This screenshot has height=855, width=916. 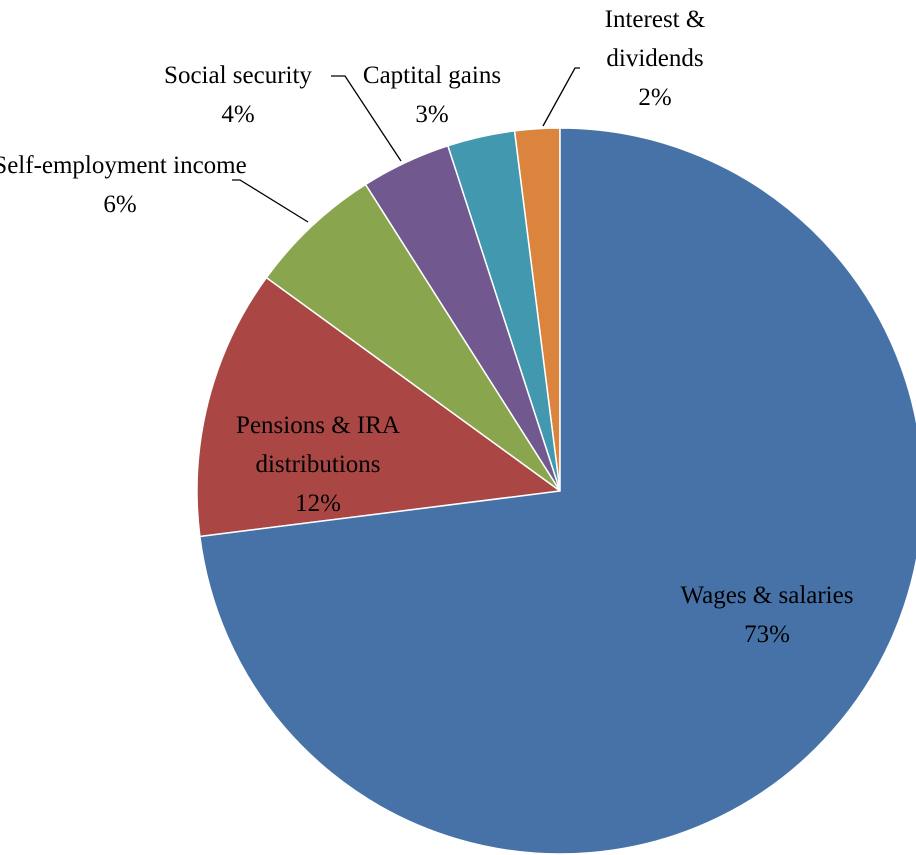 I want to click on slice-percent: 3%, so click(x=432, y=114).